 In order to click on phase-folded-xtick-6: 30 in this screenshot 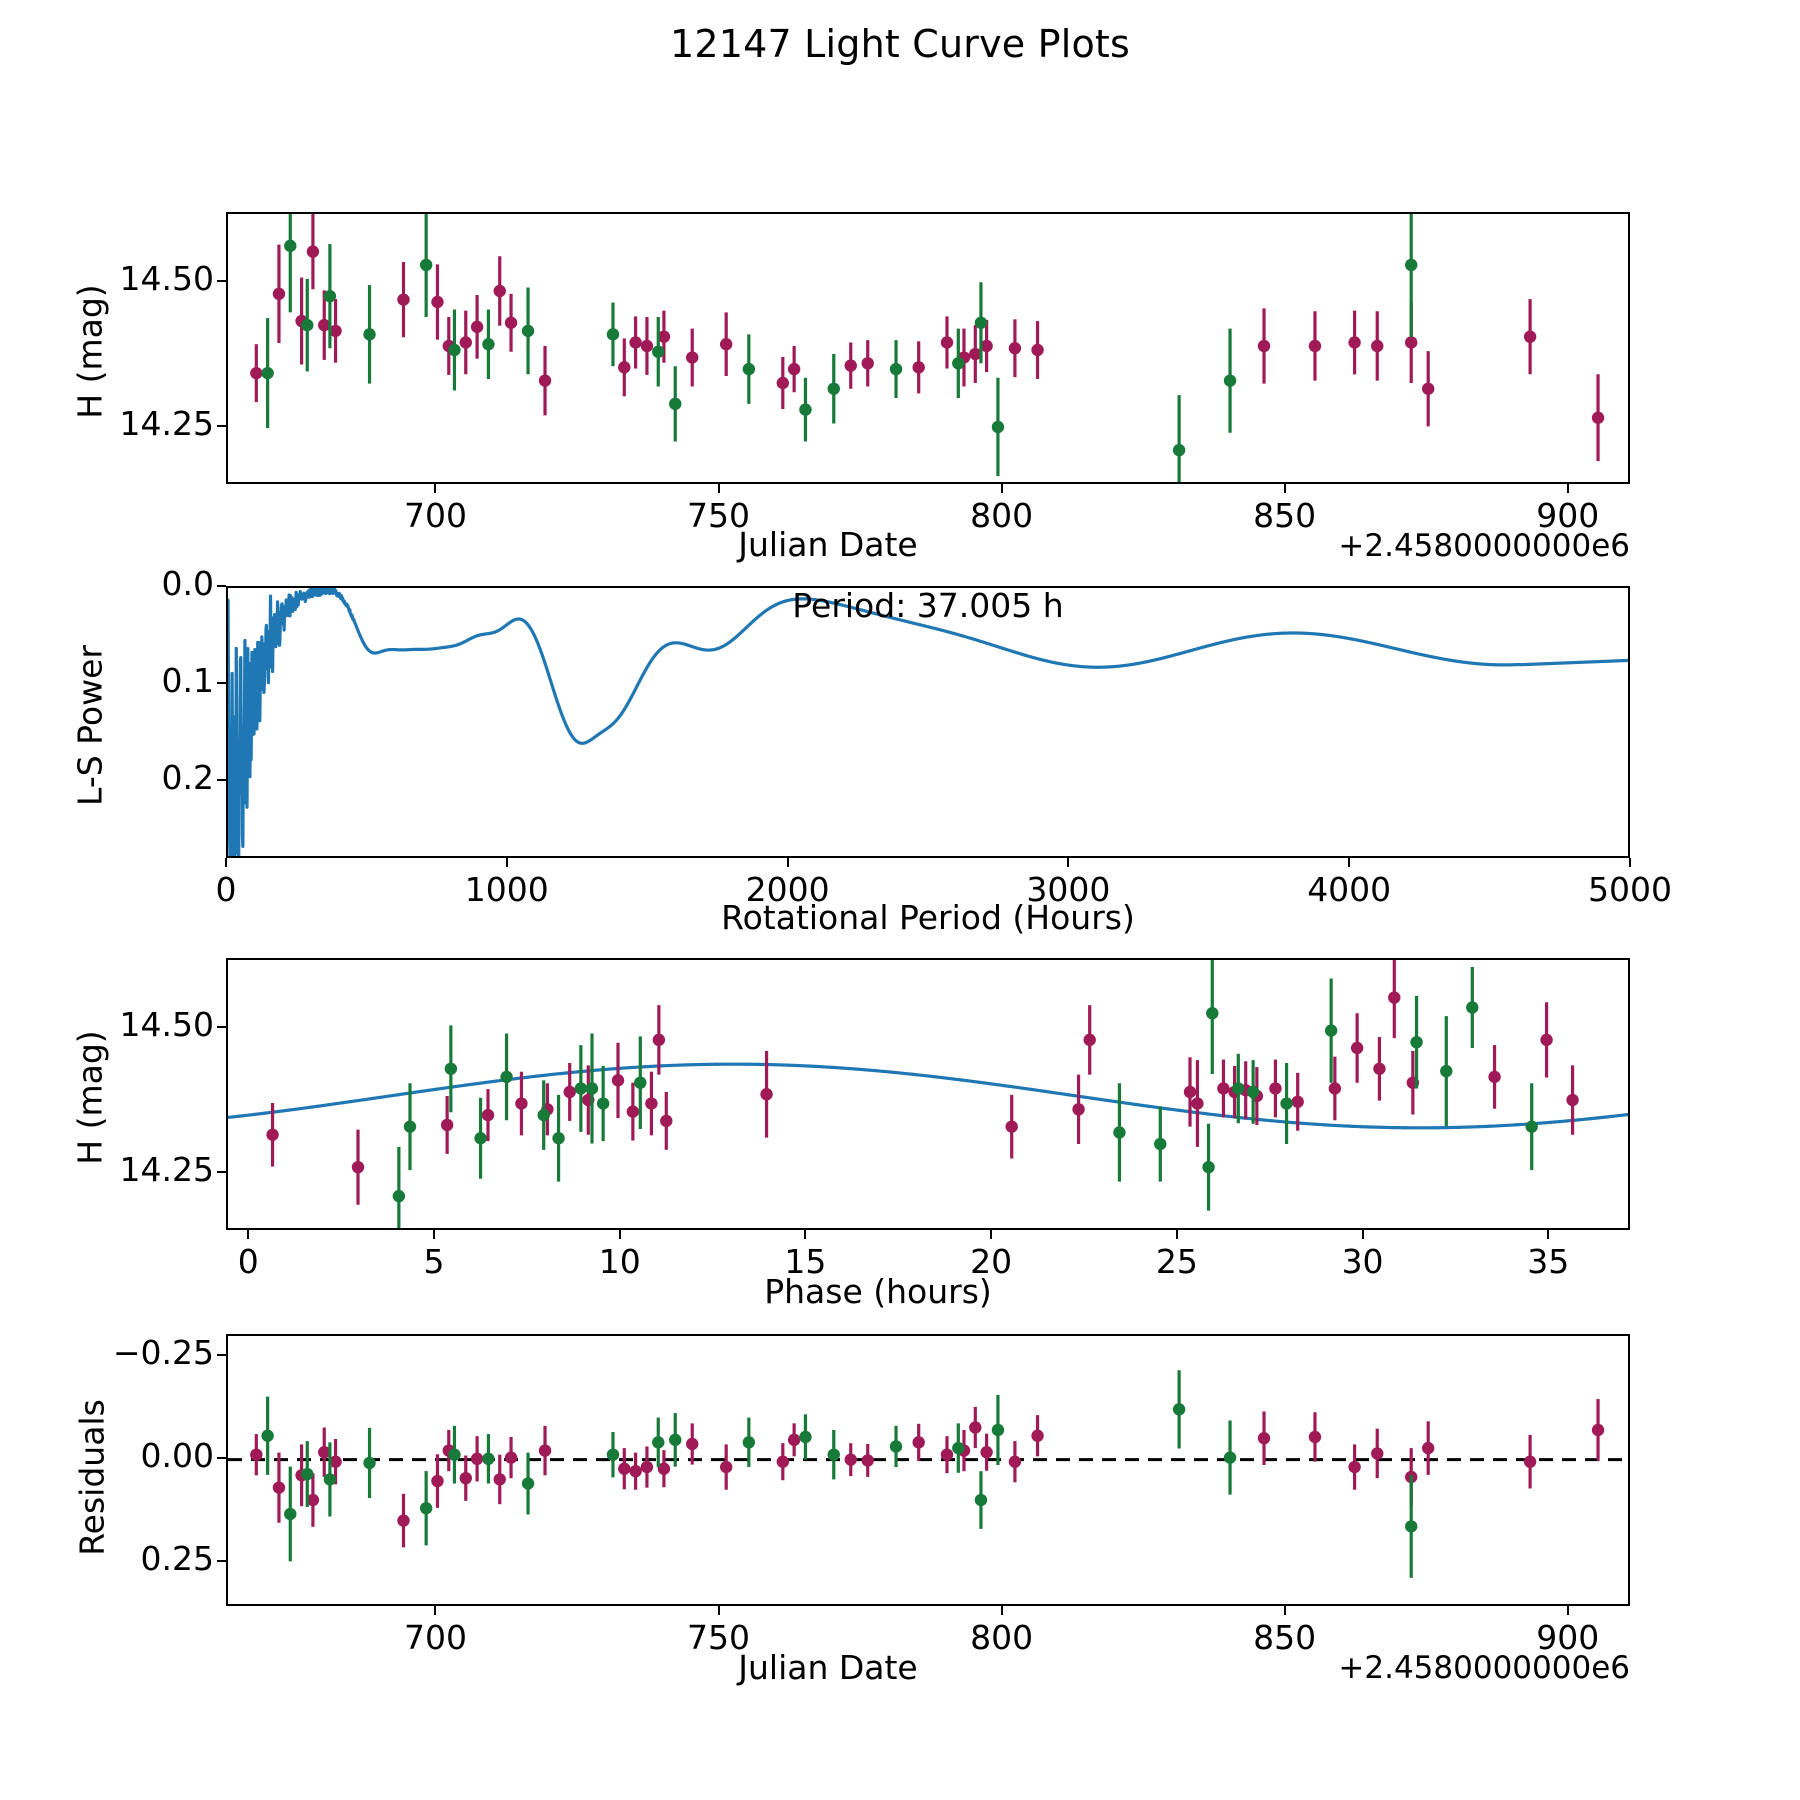, I will do `click(1362, 1261)`.